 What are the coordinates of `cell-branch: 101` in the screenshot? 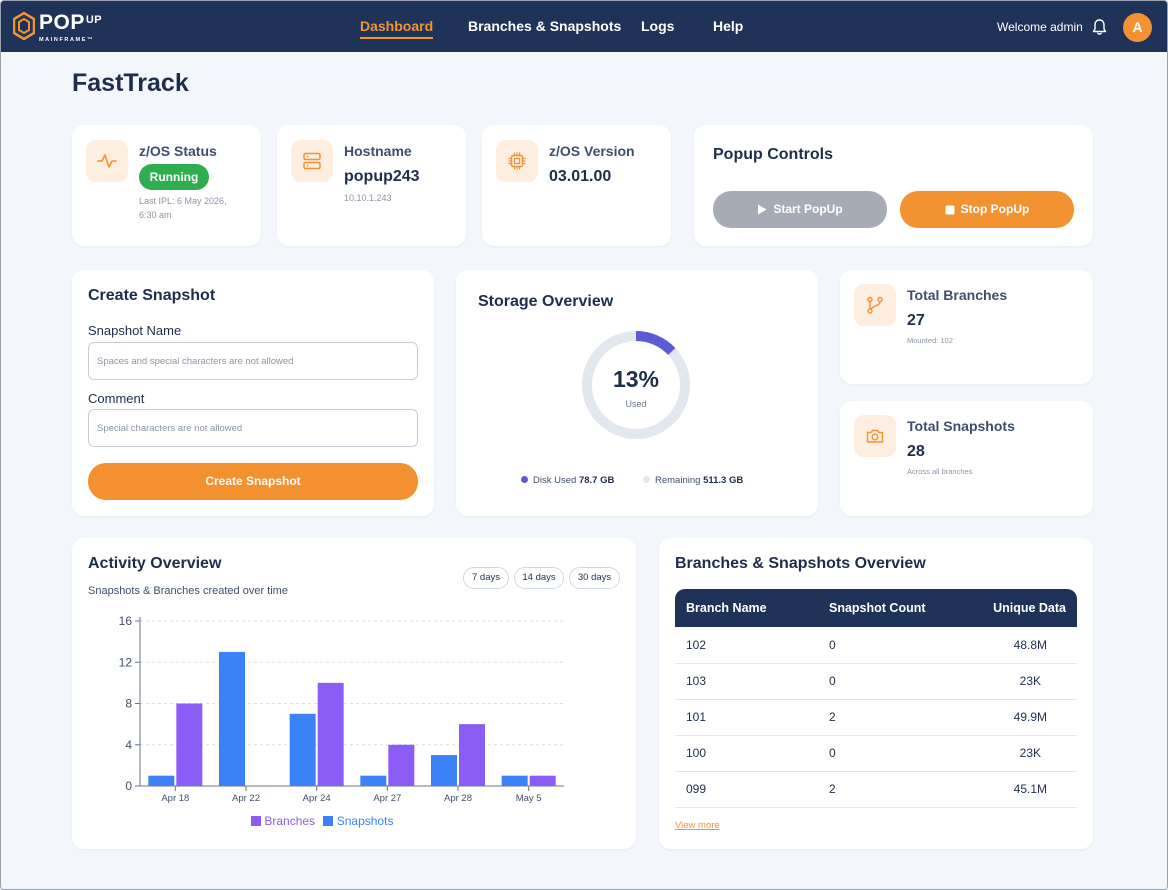 It's located at (746, 717).